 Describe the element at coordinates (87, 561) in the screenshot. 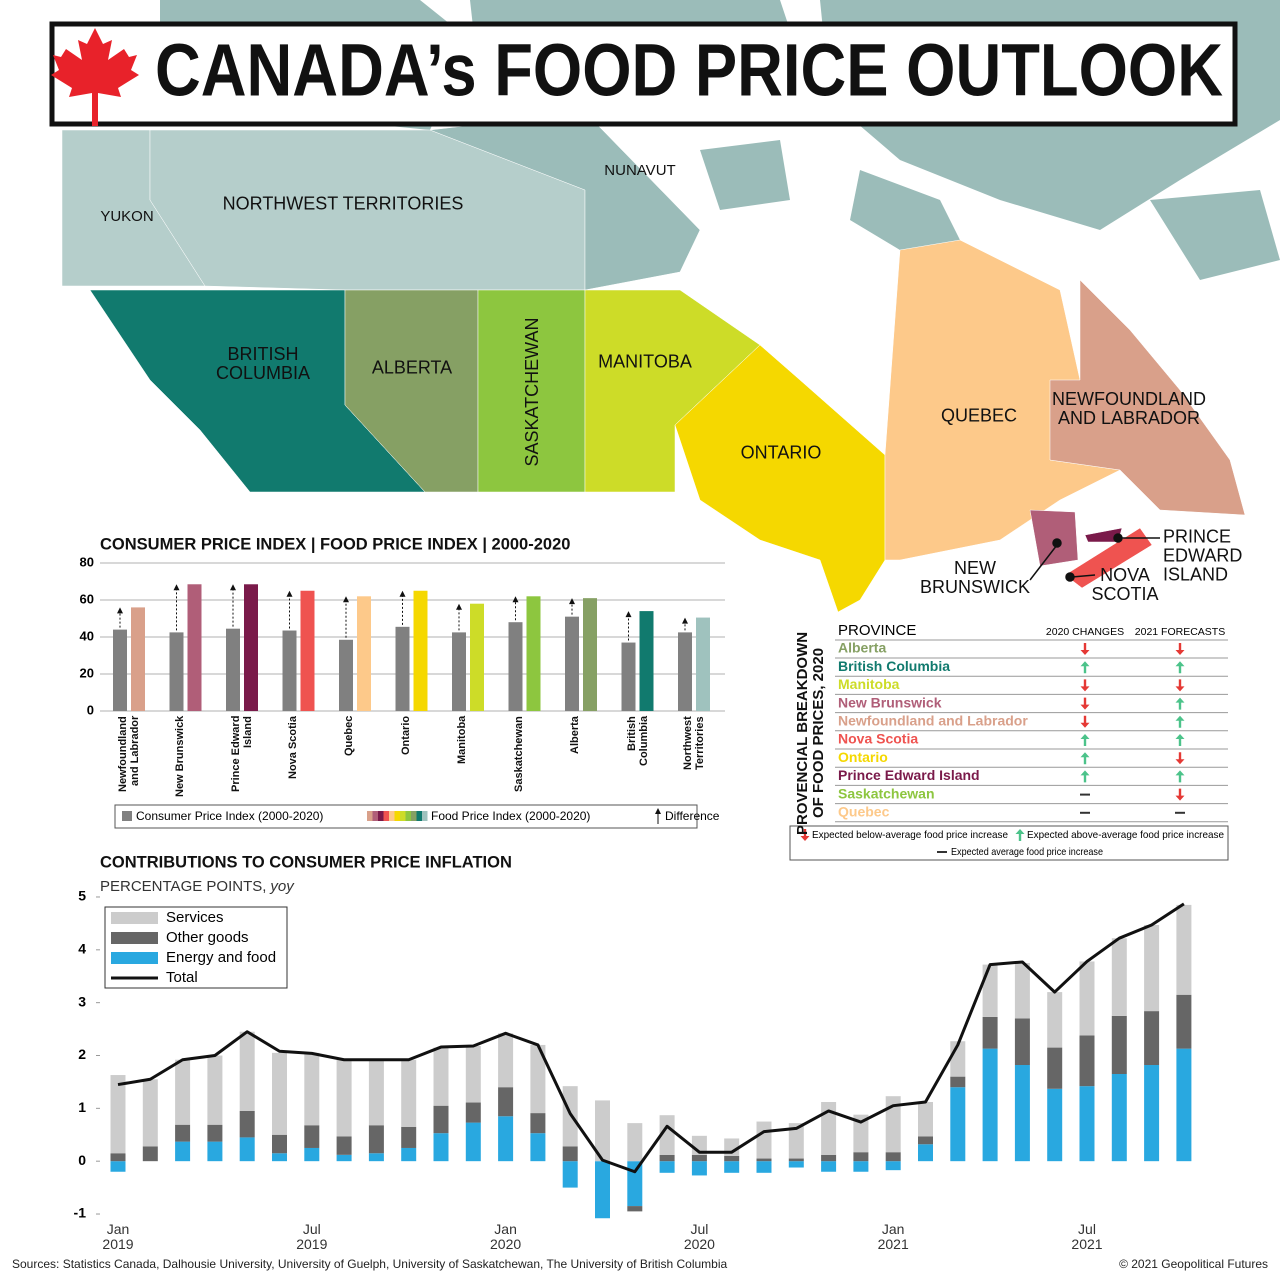

I see `y-tick-label: 80` at that location.